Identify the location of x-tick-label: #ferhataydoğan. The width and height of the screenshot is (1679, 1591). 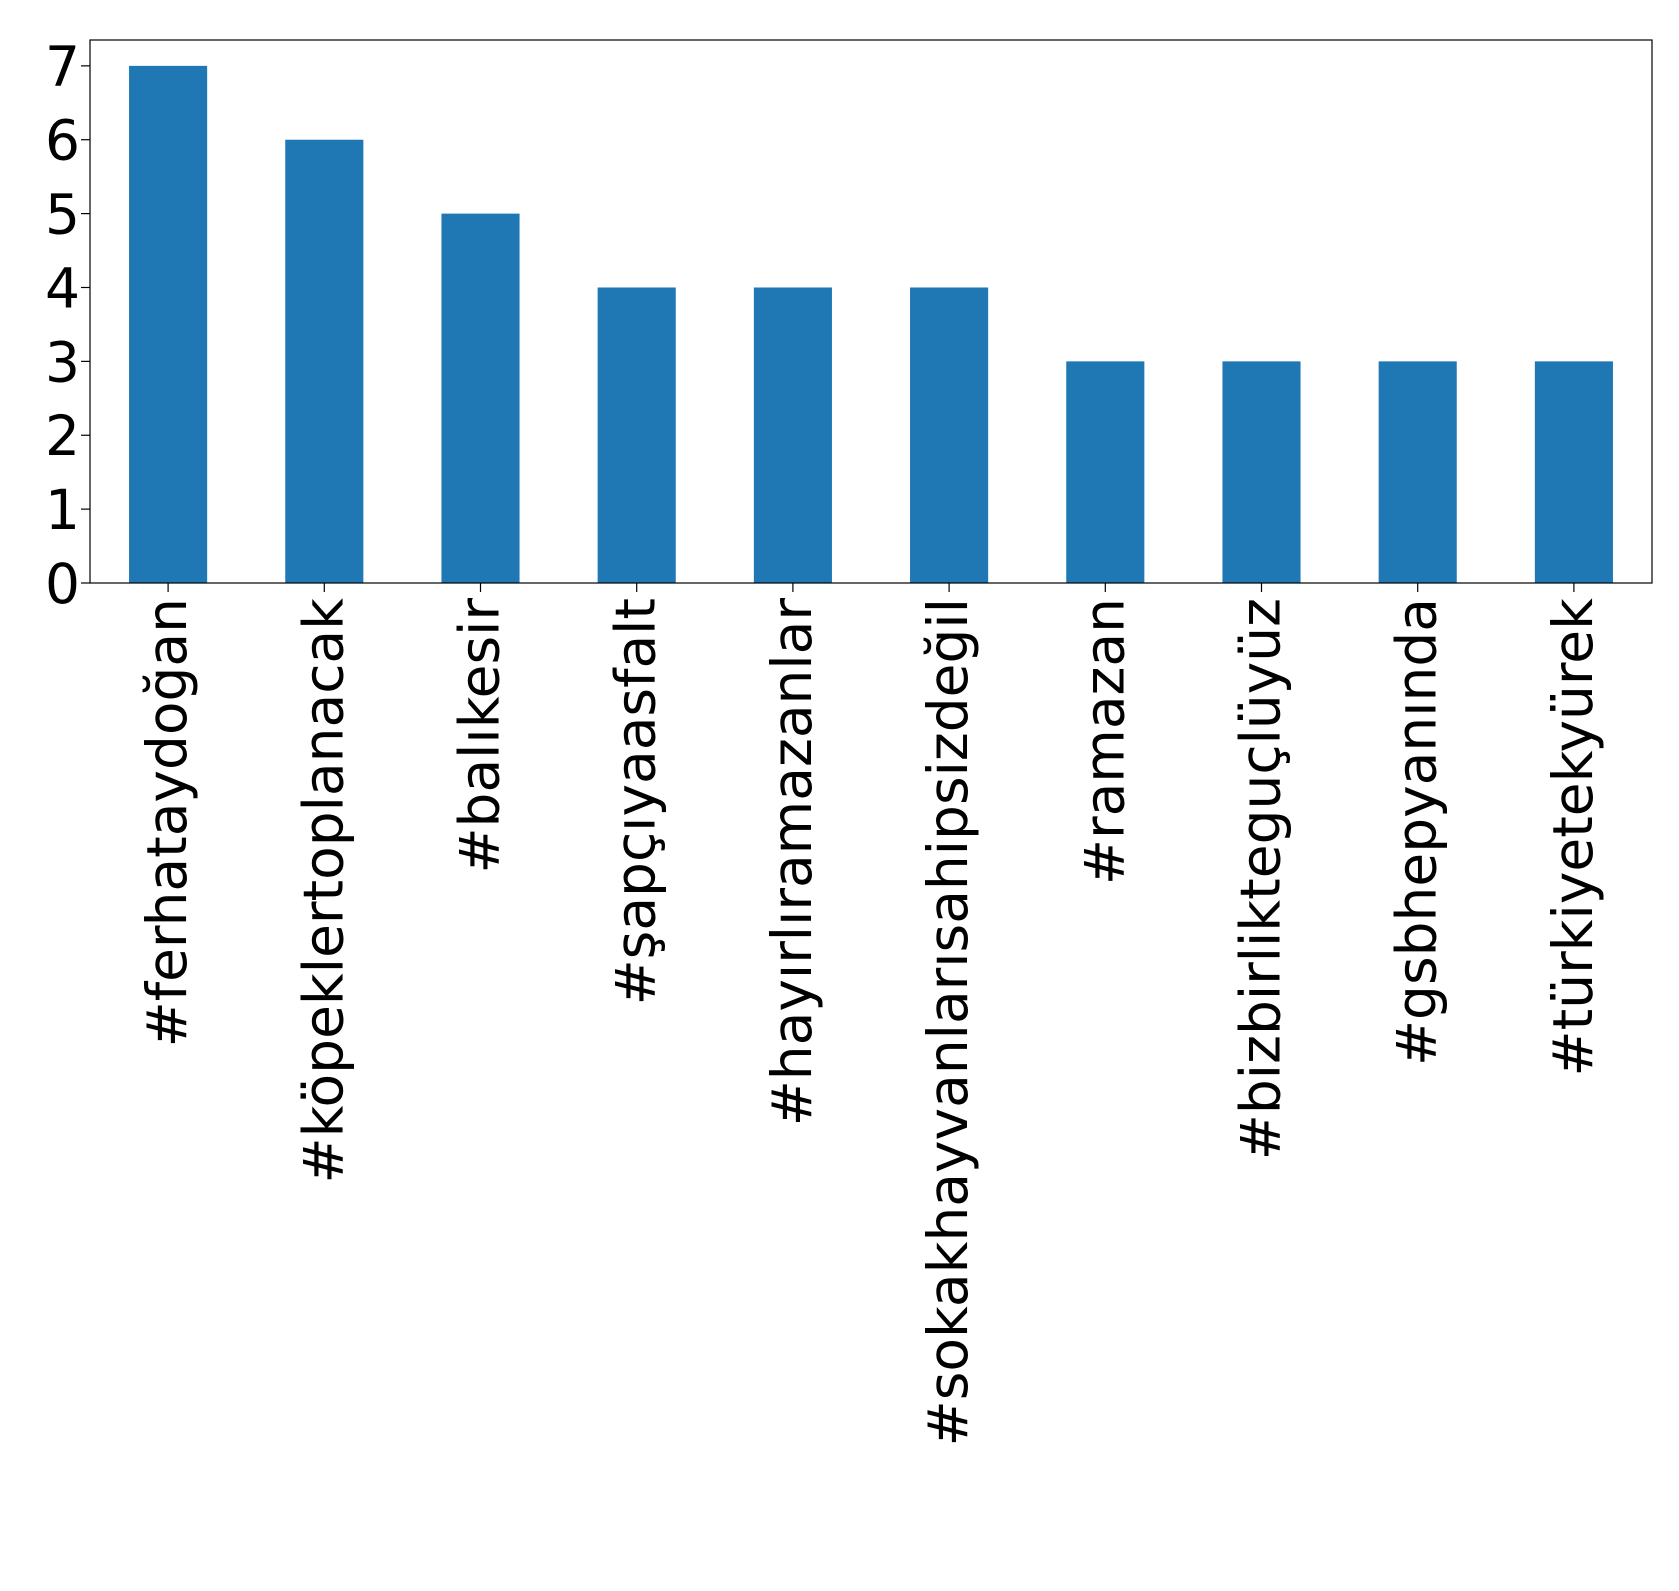
(167, 822).